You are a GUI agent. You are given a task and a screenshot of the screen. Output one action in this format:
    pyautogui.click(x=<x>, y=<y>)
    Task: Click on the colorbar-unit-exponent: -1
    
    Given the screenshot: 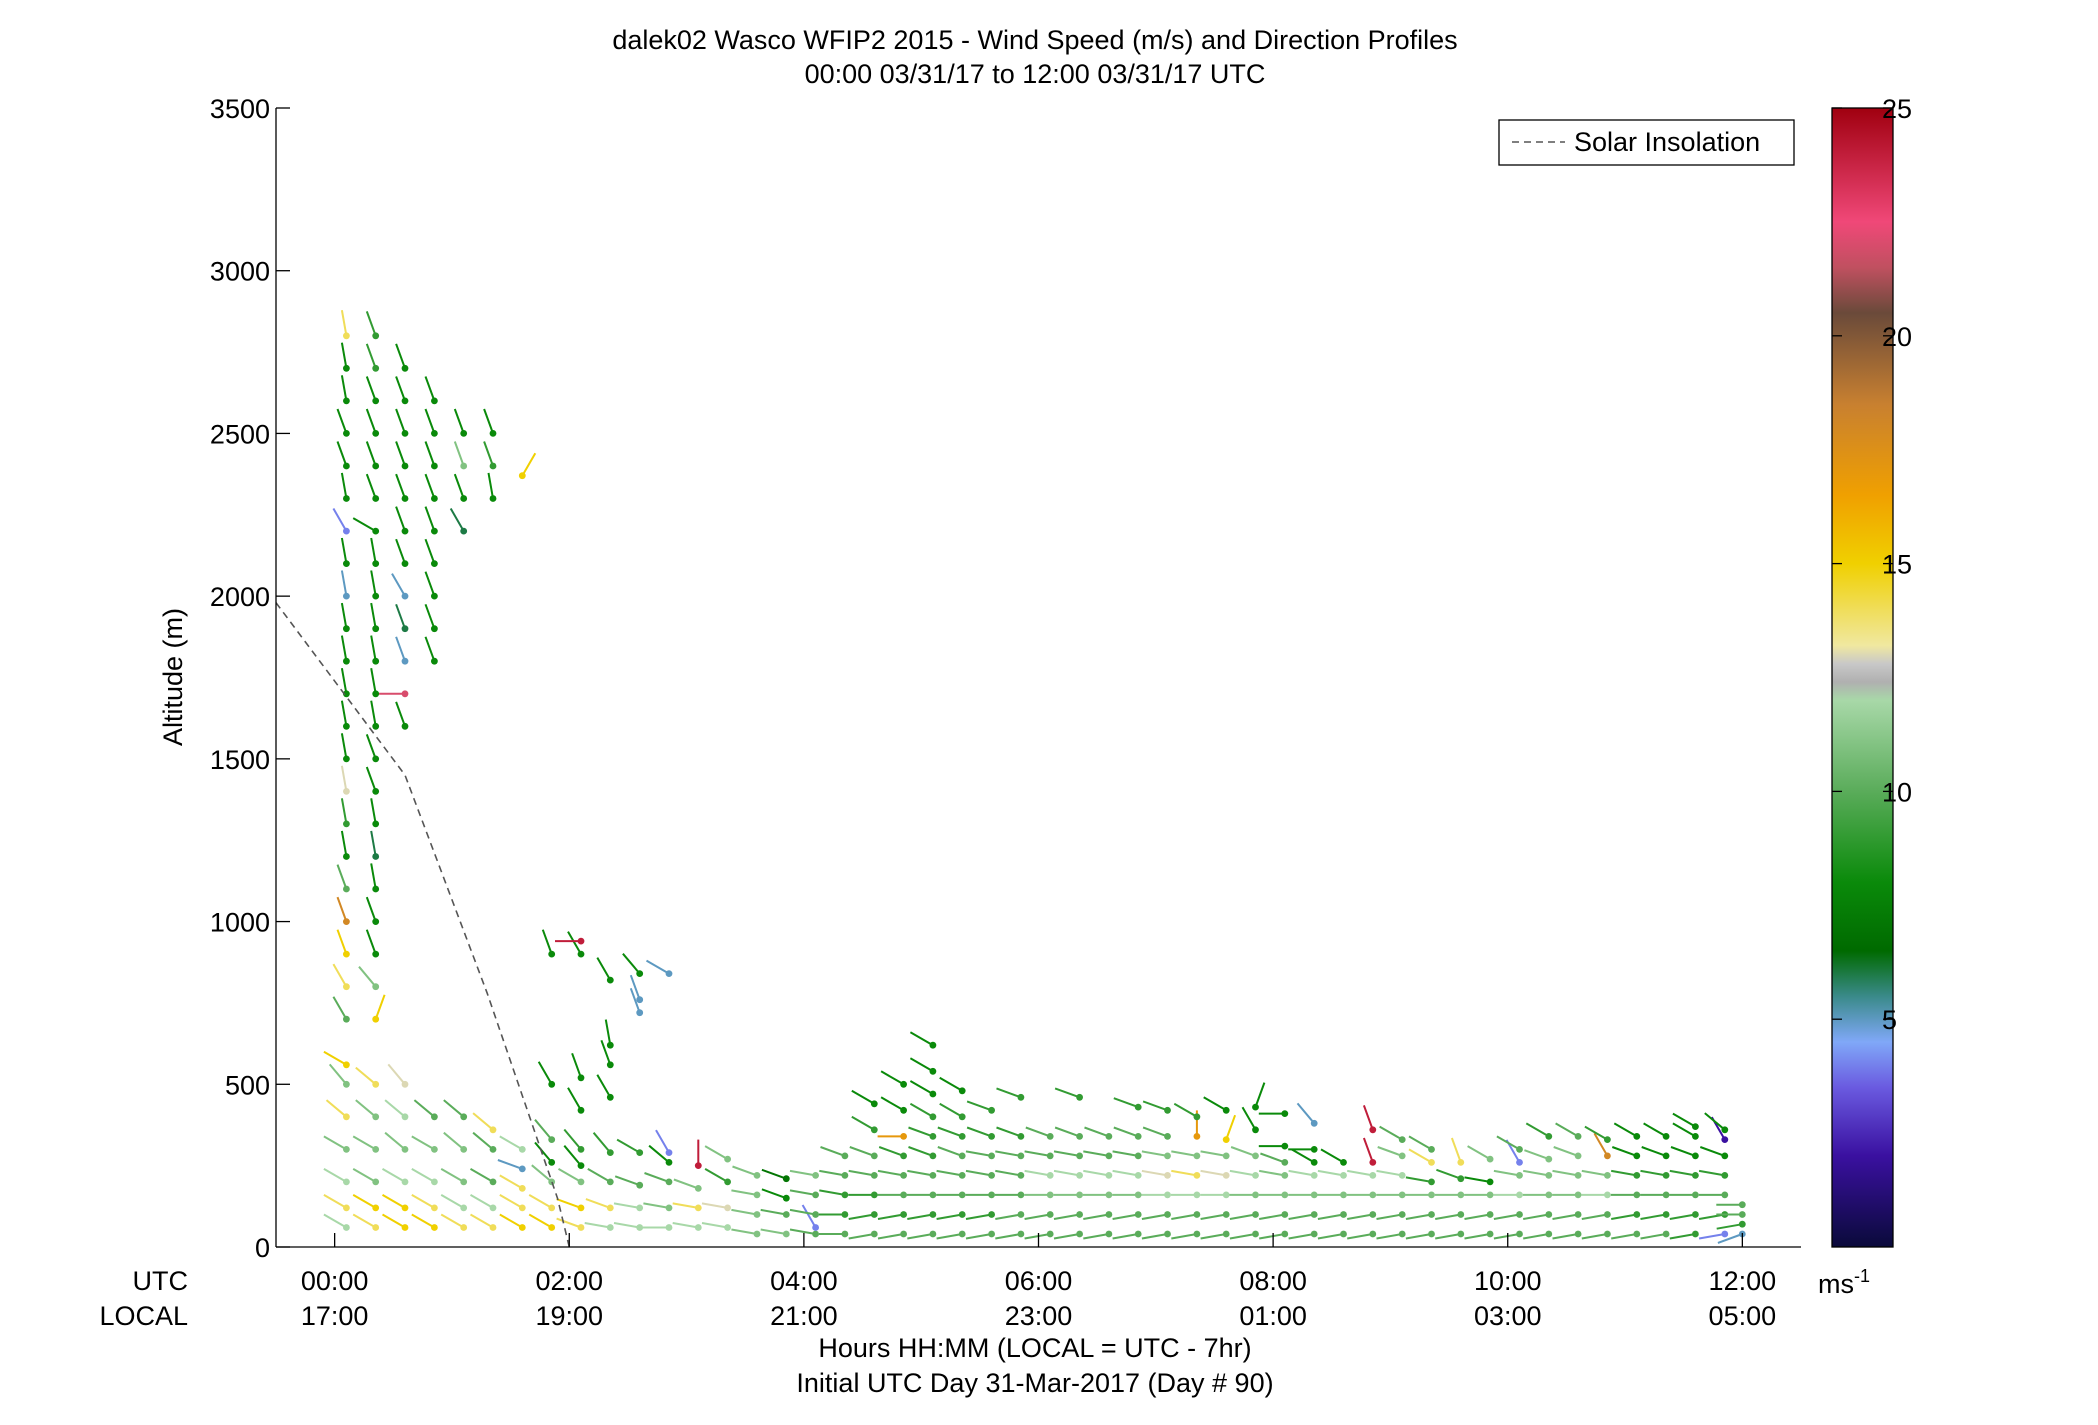 What is the action you would take?
    pyautogui.click(x=1862, y=1276)
    